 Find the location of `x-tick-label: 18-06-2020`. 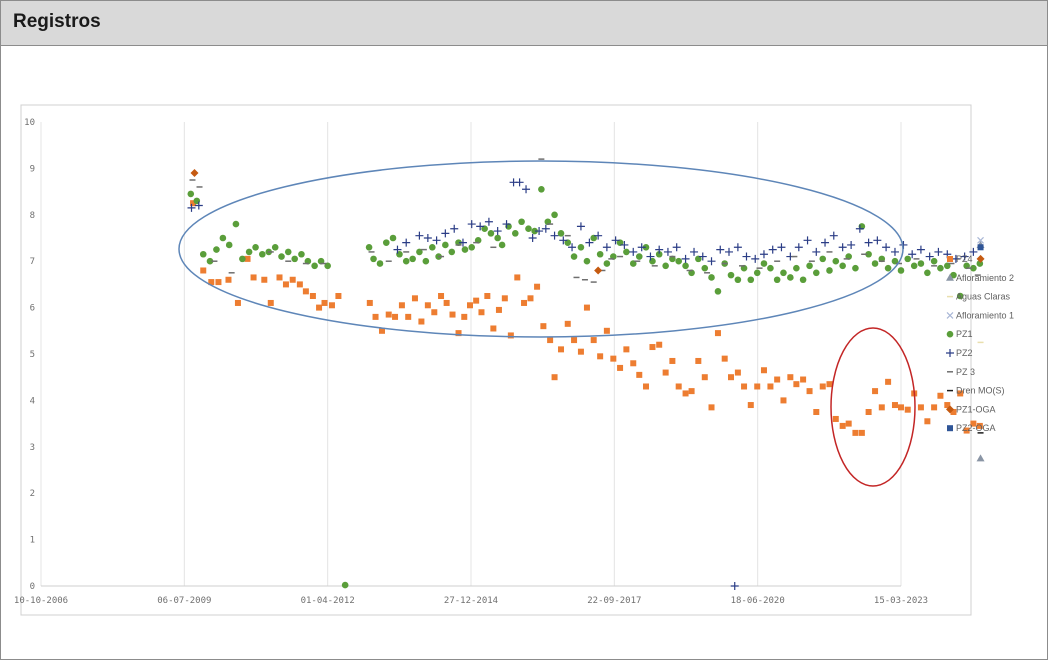

x-tick-label: 18-06-2020 is located at coordinates (758, 601).